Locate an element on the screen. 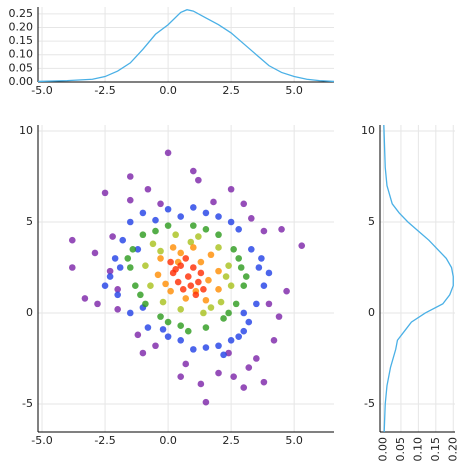 The width and height of the screenshot is (474, 471). y-tick-label: 0.15 is located at coordinates (21, 40).